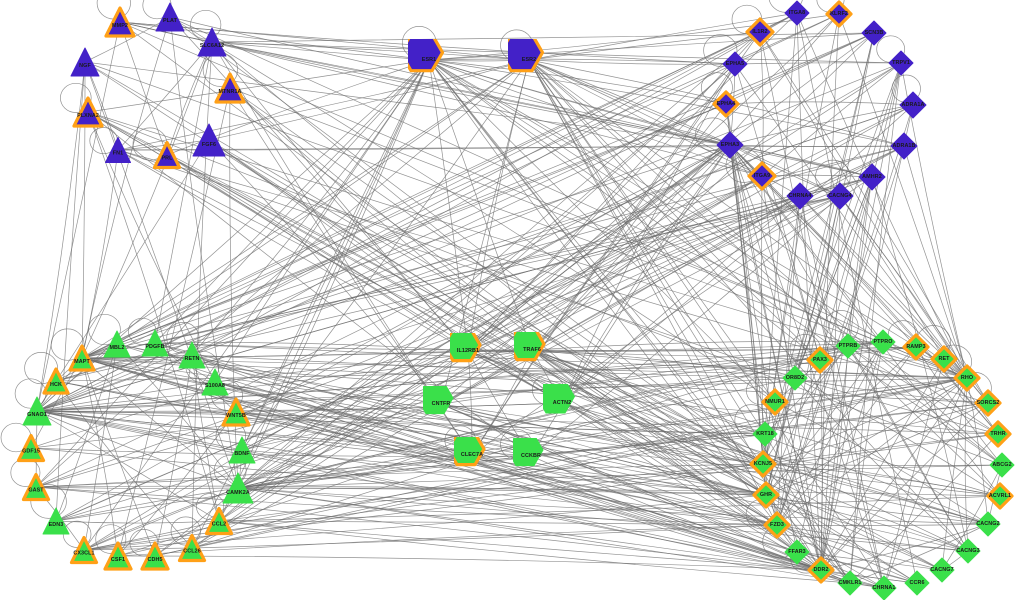  I want to click on graph-node-cntfr: CNTFR, so click(441, 404).